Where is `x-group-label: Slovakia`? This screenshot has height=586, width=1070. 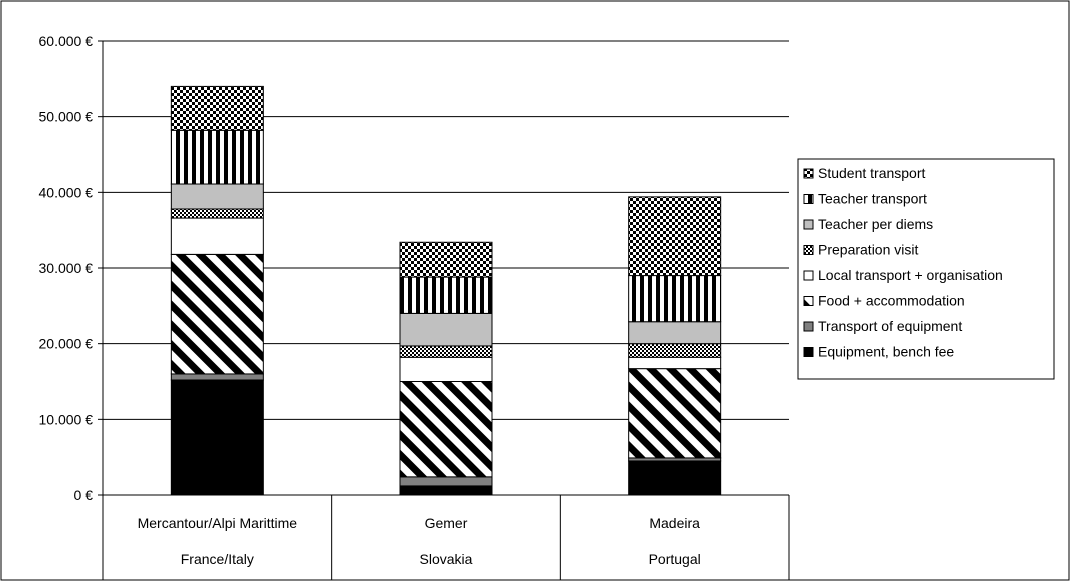 x-group-label: Slovakia is located at coordinates (446, 559).